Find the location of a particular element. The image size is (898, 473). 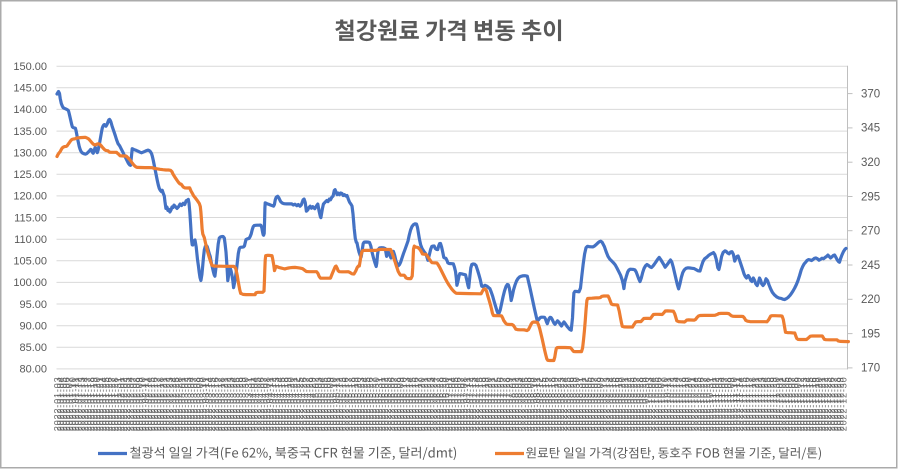

svg-text: 2022-08-16 is located at coordinates (546, 404).